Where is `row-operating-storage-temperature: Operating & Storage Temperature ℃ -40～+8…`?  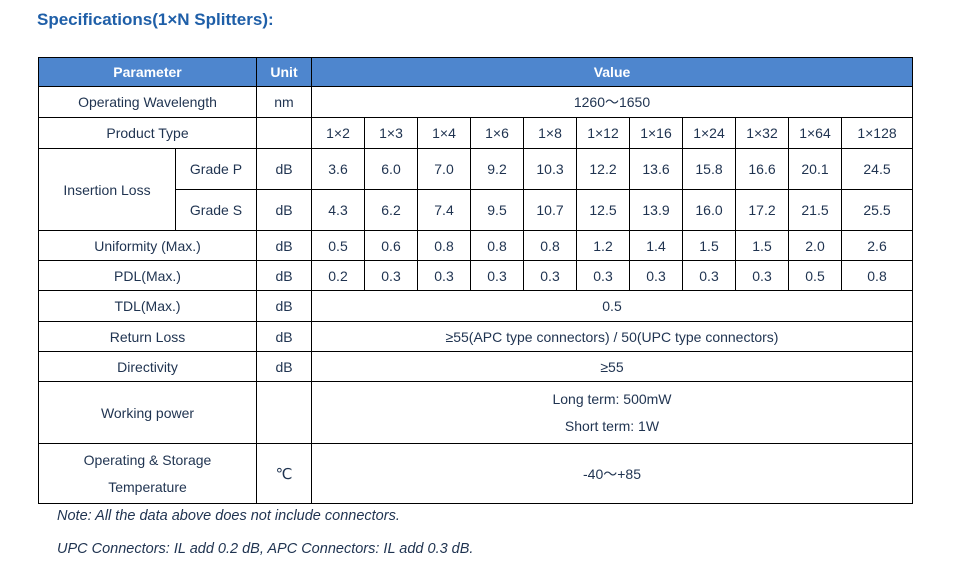 row-operating-storage-temperature: Operating & Storage Temperature ℃ -40～+8… is located at coordinates (475, 473).